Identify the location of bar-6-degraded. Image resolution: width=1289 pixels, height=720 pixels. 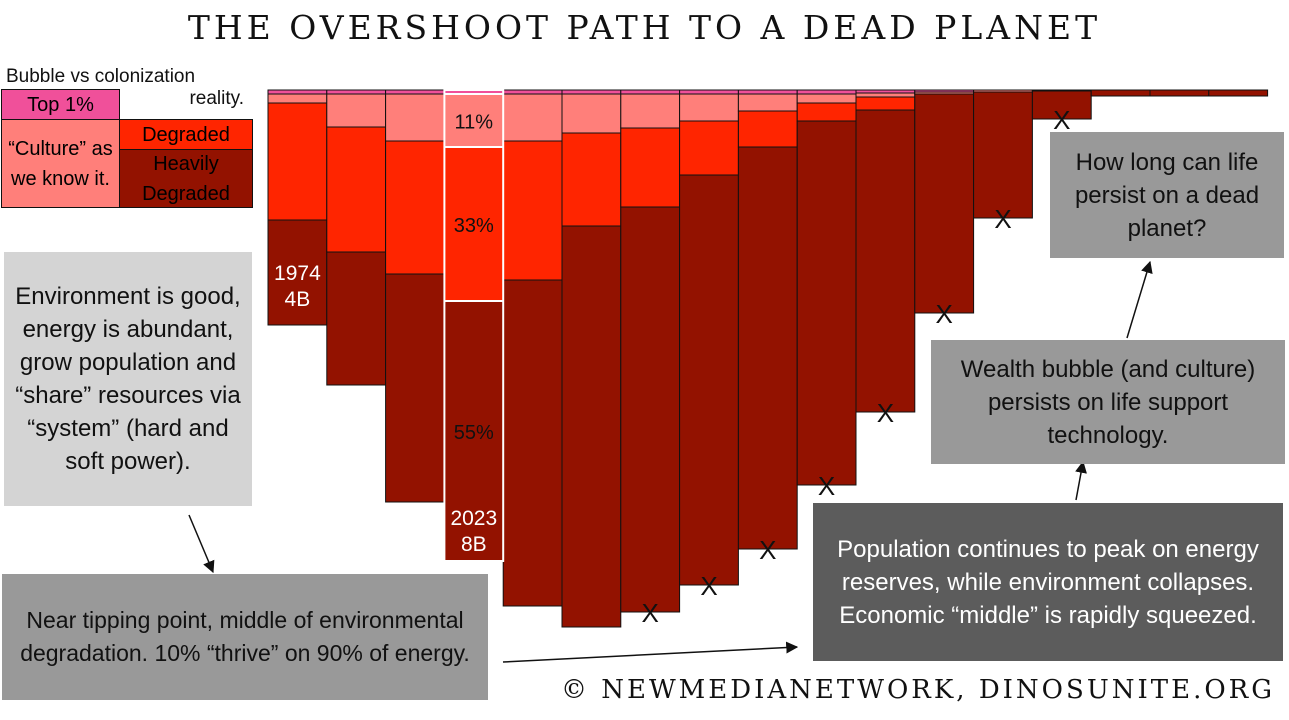
(591, 179).